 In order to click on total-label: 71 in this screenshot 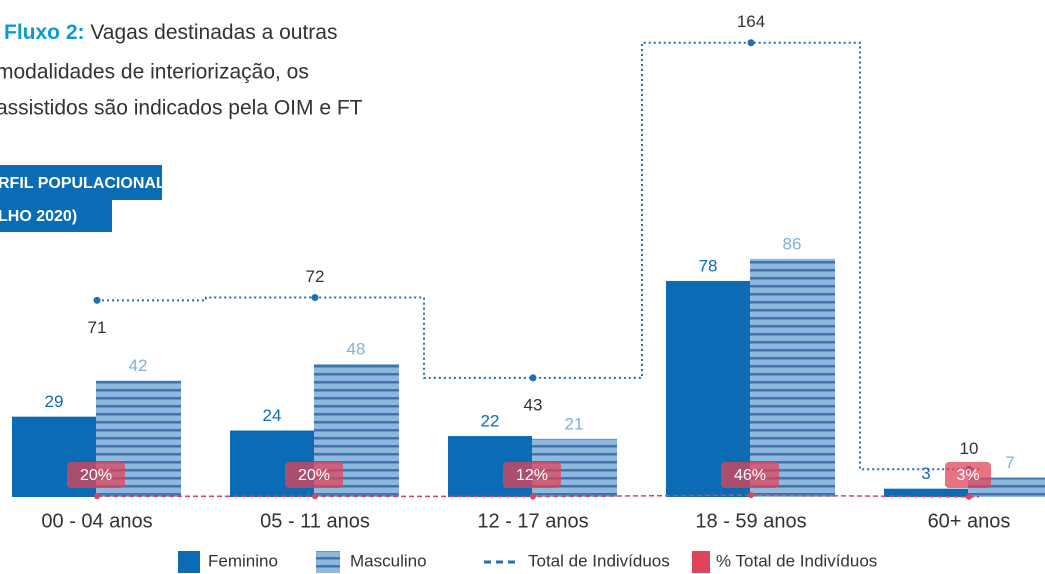, I will do `click(97, 327)`.